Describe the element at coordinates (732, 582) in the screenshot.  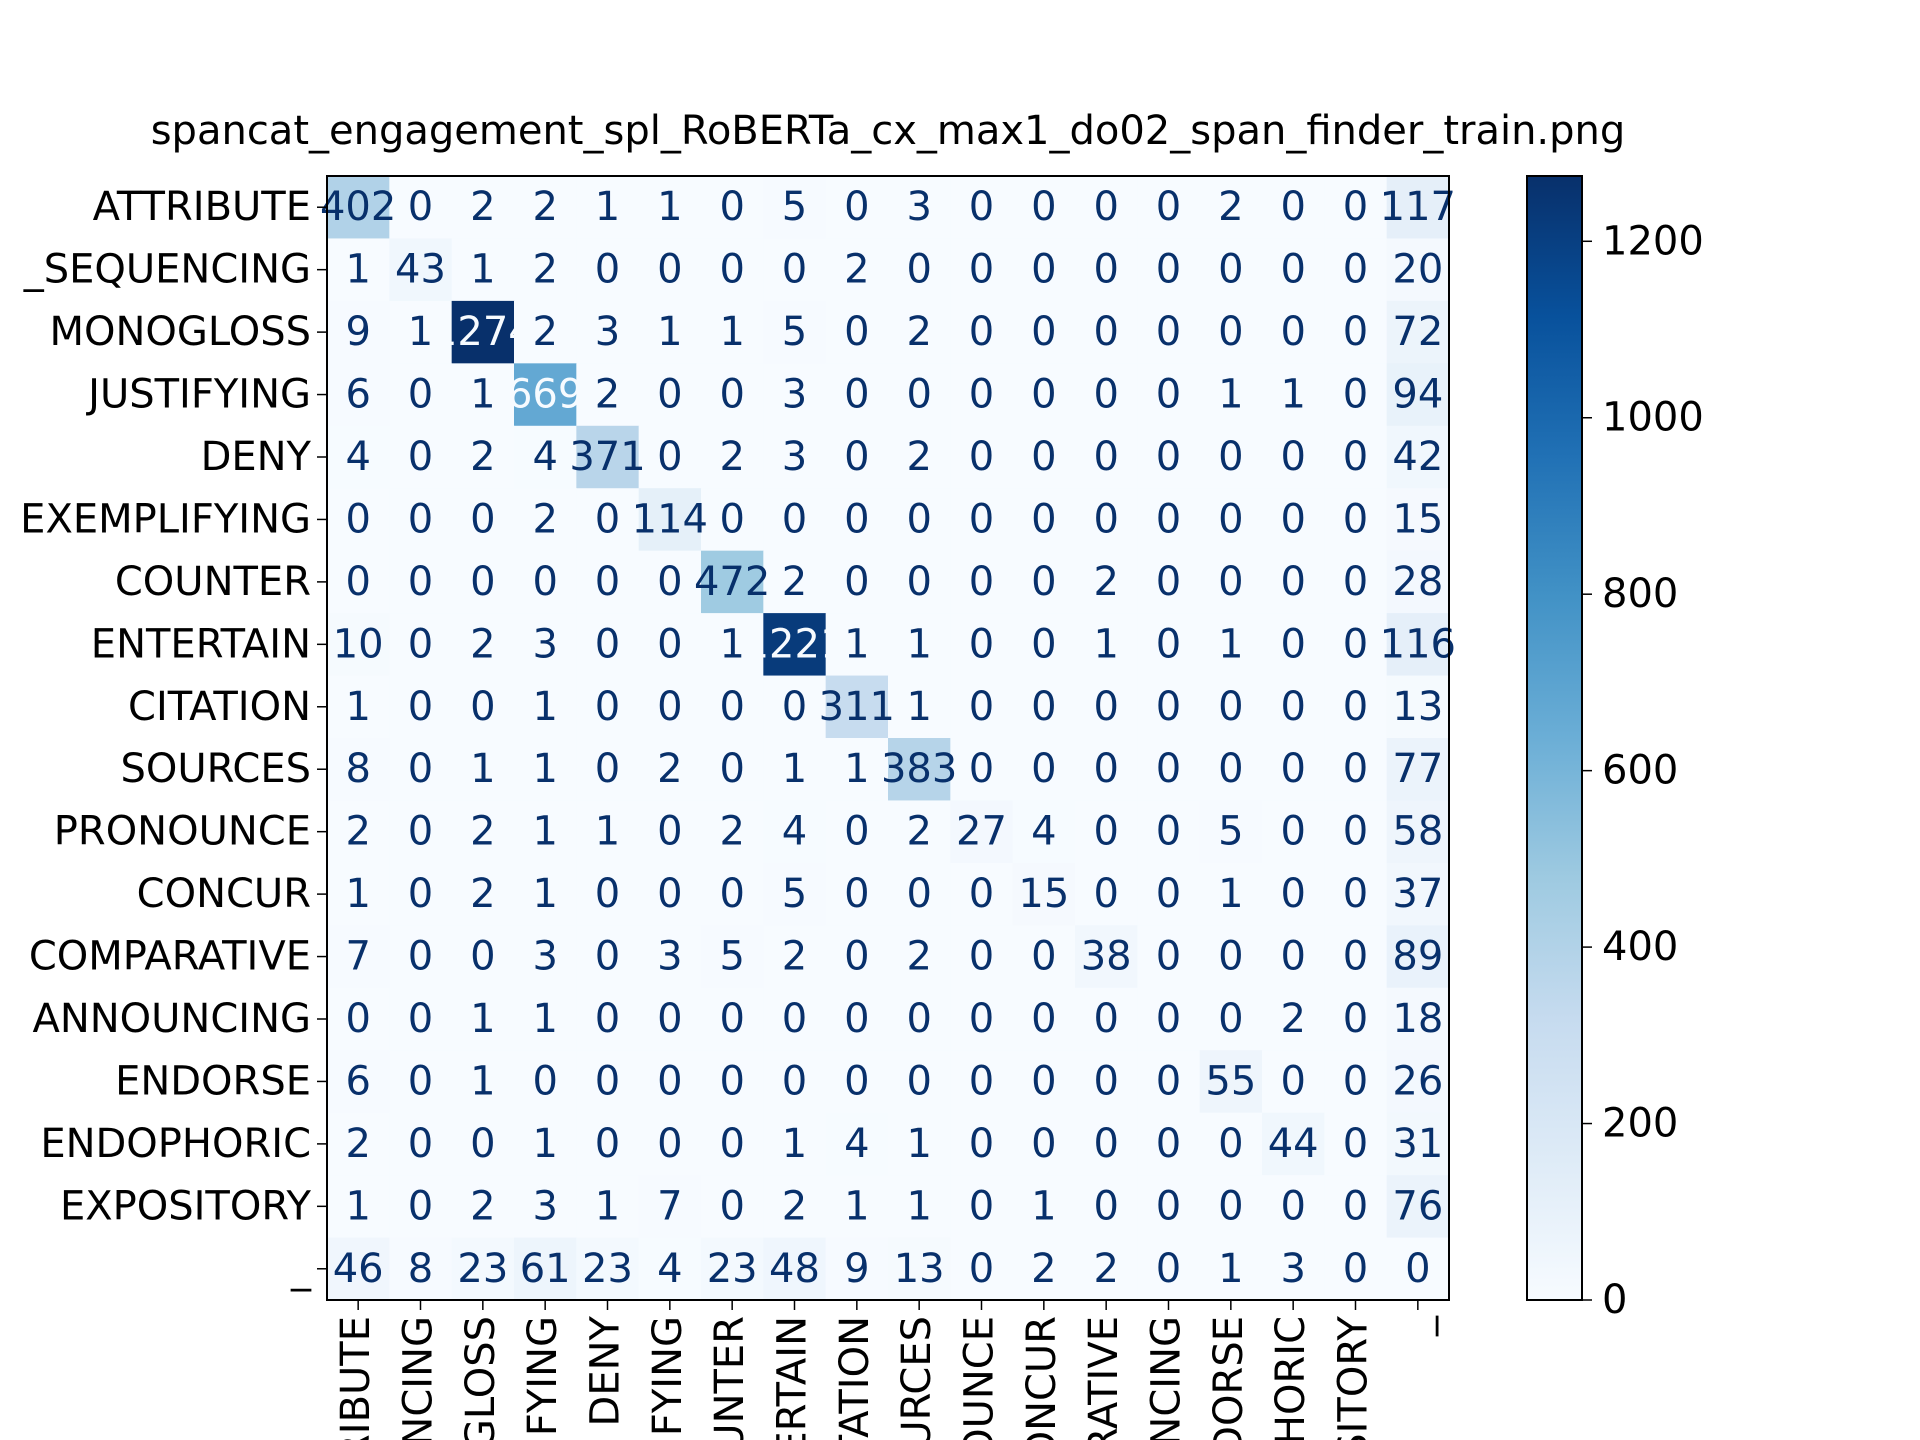
I see `cell-label: 472` at that location.